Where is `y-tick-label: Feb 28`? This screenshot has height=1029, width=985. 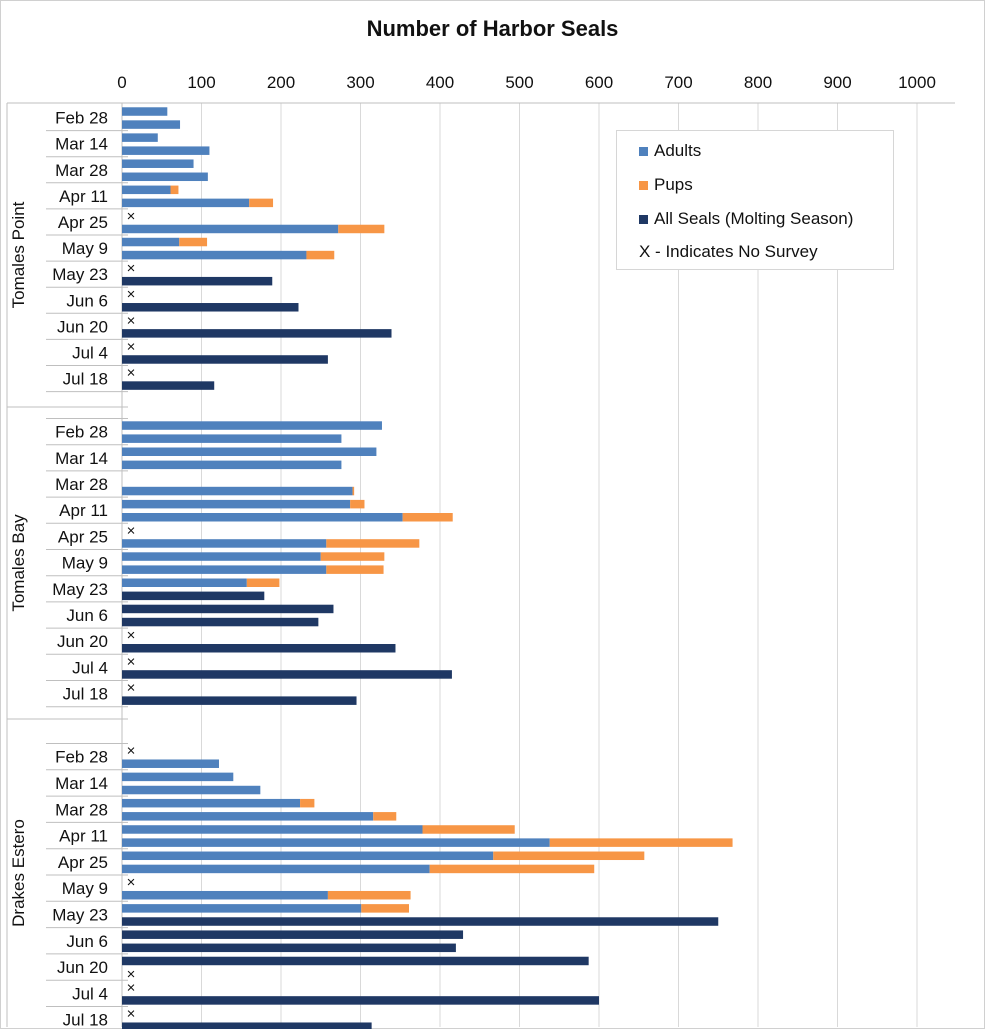
y-tick-label: Feb 28 is located at coordinates (81, 118).